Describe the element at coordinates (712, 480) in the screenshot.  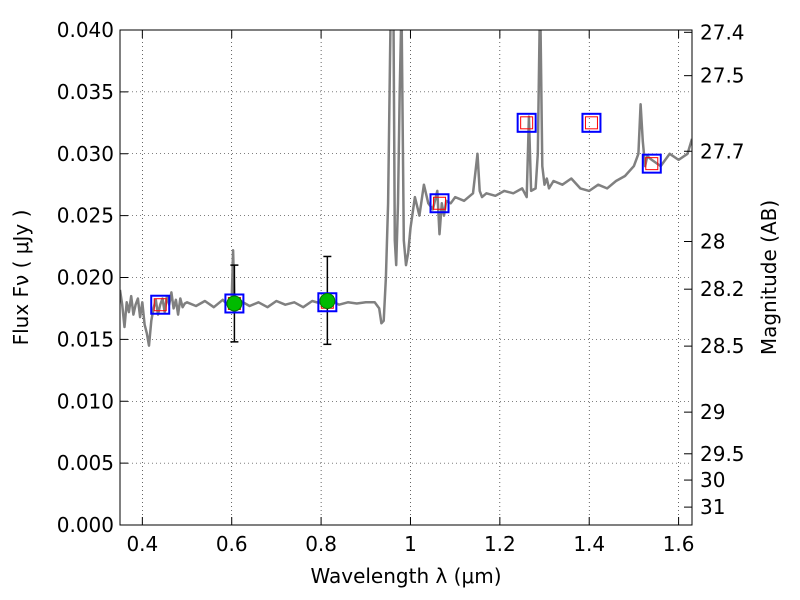
I see `mag-tick-label: 30` at that location.